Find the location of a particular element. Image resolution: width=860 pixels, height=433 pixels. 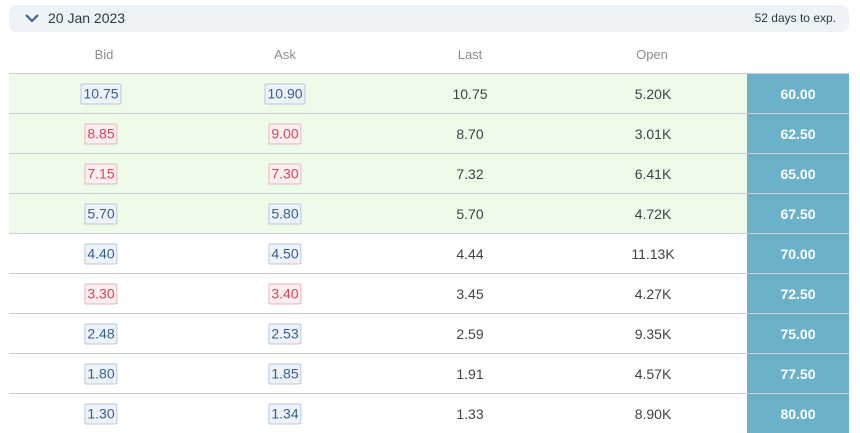

table-row: 7.15 7.30 7.32 6.41K 65.00 is located at coordinates (429, 173).